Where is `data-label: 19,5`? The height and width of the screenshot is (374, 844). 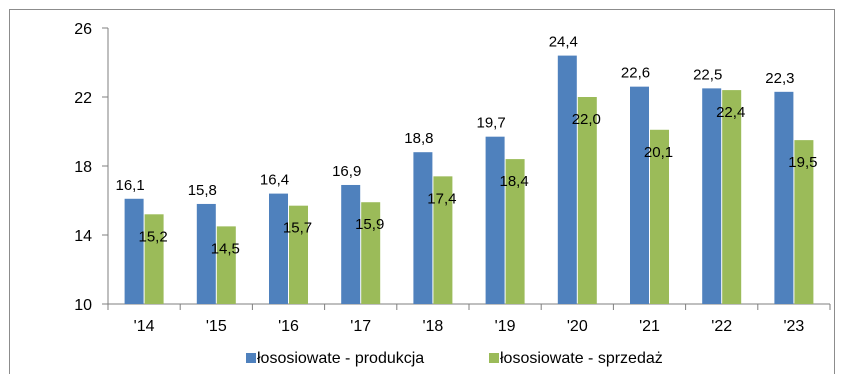
data-label: 19,5 is located at coordinates (802, 162).